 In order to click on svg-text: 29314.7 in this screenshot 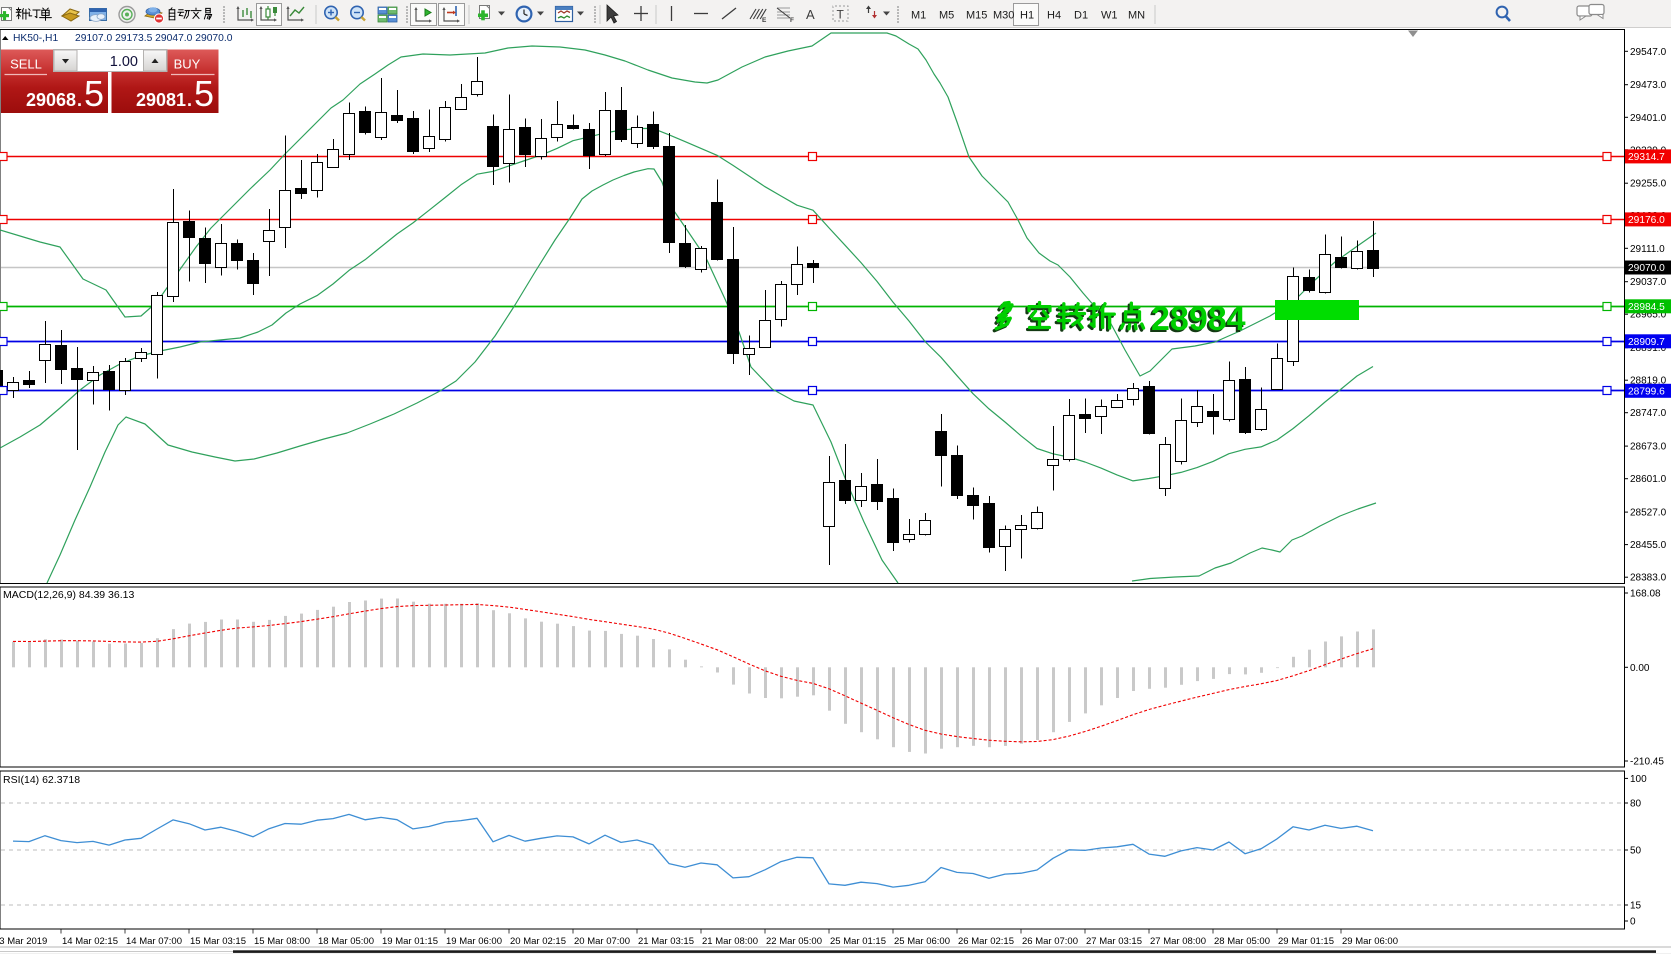, I will do `click(1646, 157)`.